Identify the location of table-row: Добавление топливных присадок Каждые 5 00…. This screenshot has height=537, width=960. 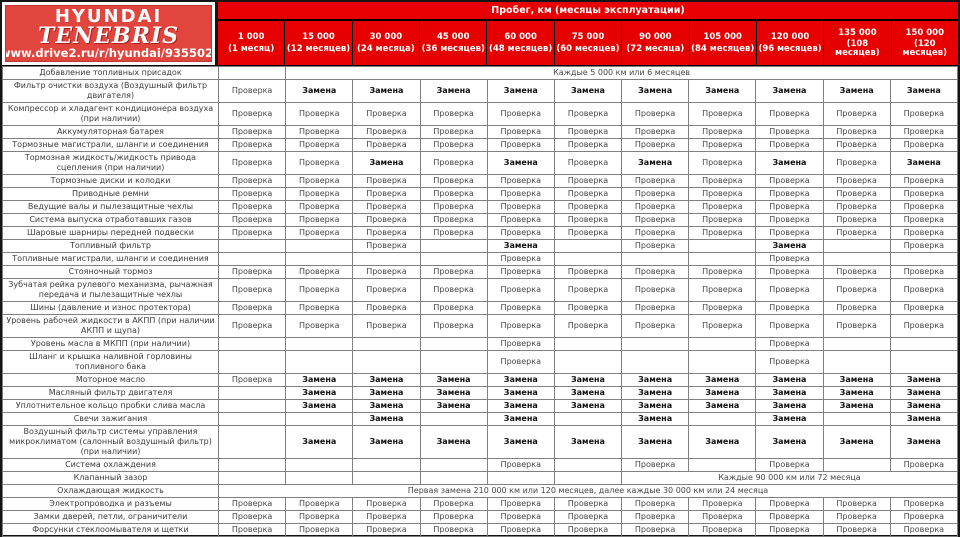
(480, 73).